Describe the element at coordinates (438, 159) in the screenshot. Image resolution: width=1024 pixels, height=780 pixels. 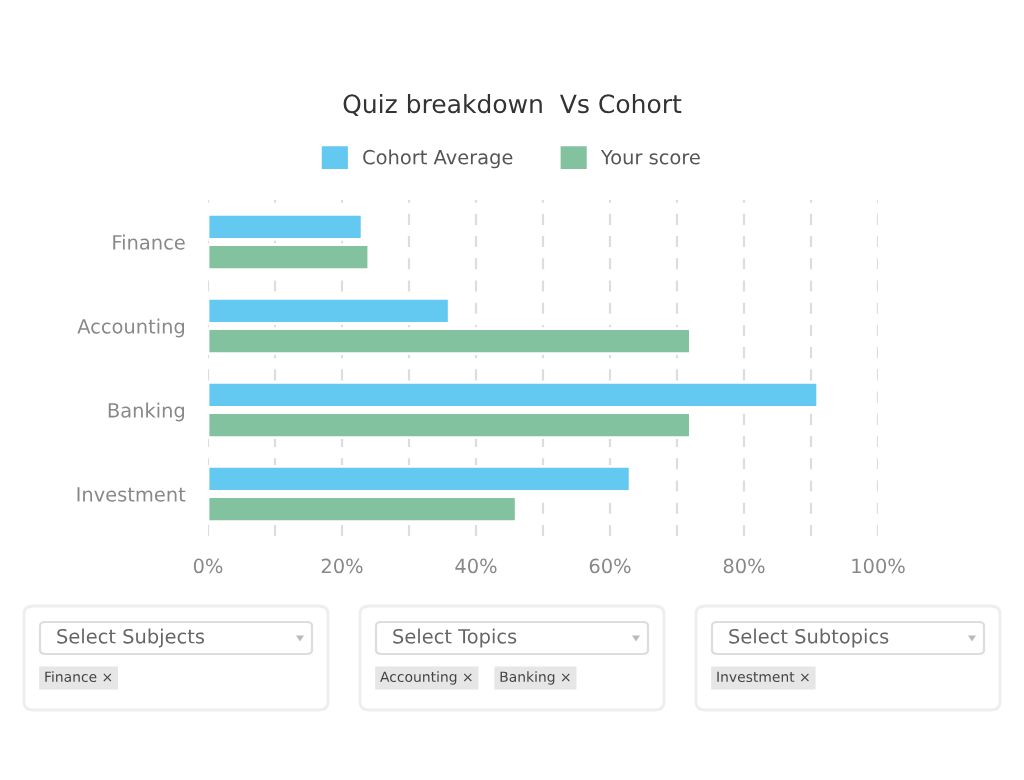
I see `legend-label: Cohort Average` at that location.